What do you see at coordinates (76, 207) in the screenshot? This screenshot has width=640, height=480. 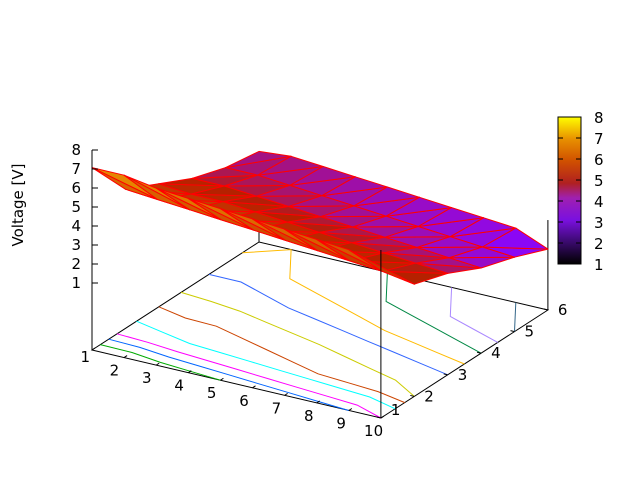 I see `z-tick-label: 5` at bounding box center [76, 207].